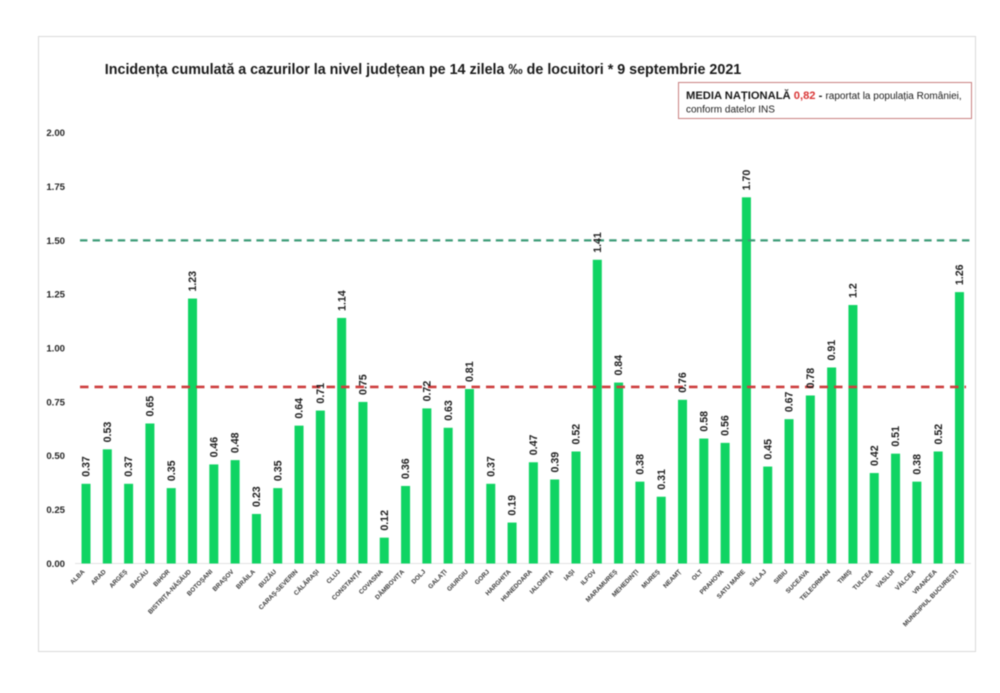 The height and width of the screenshot is (693, 1000). I want to click on svg-text: 0.19, so click(513, 505).